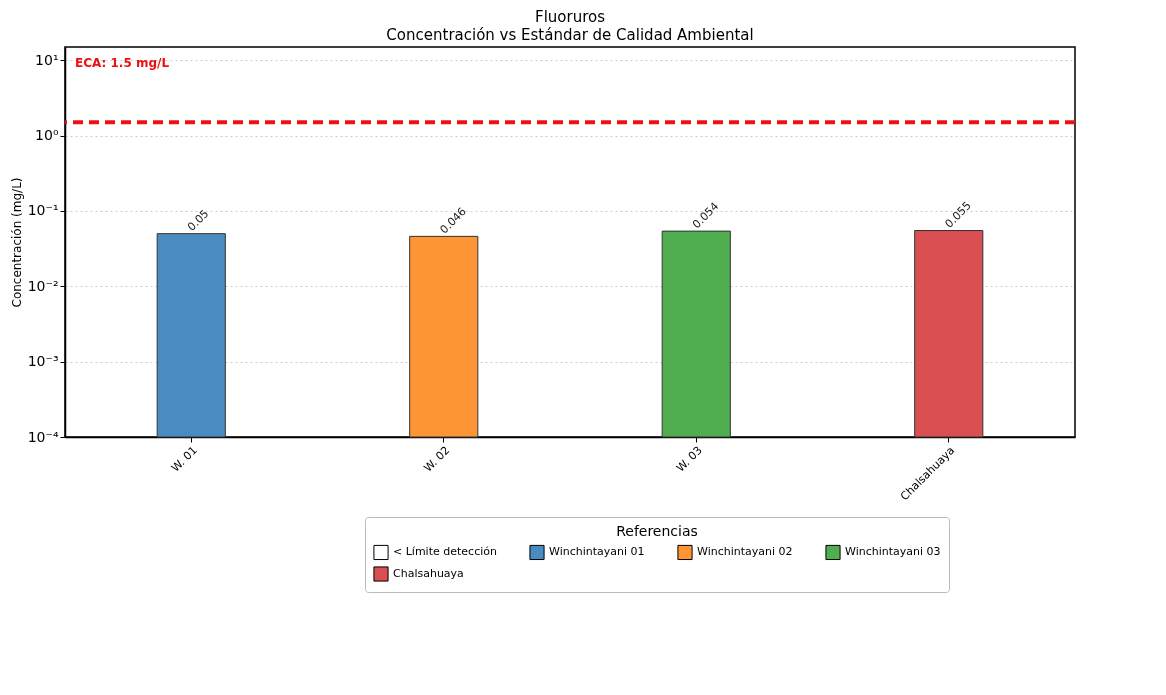  Describe the element at coordinates (16, 242) in the screenshot. I see `y-axis-title: Concentración (mg/L)` at that location.